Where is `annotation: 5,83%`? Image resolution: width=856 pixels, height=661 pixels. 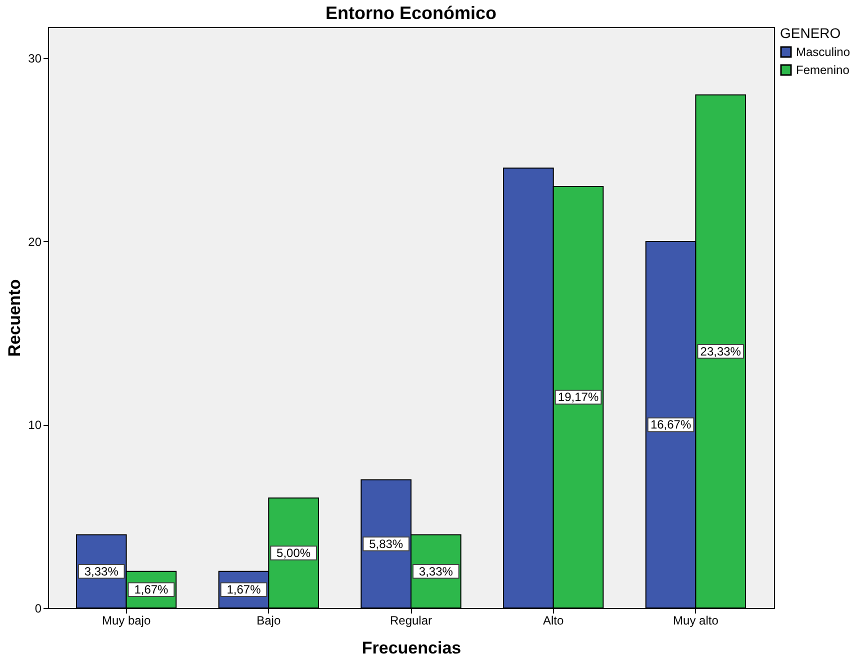 annotation: 5,83% is located at coordinates (386, 543).